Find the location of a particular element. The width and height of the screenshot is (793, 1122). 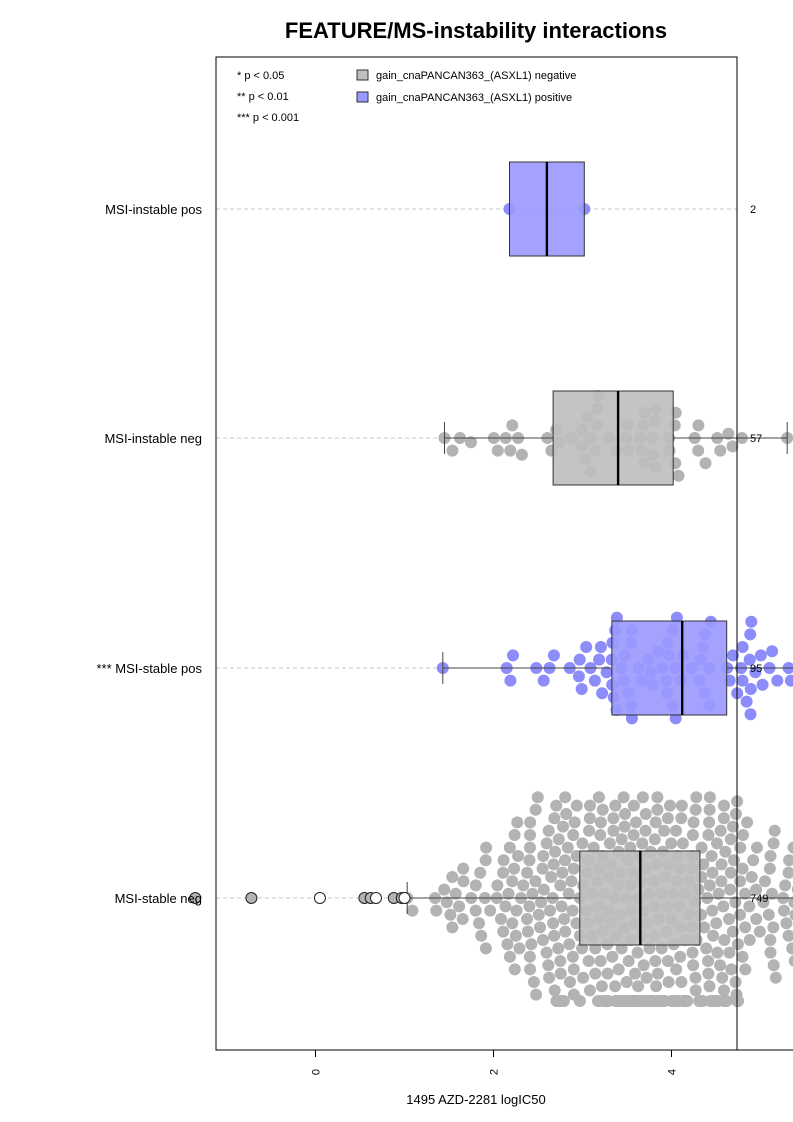

group-label: MSI-instable neg is located at coordinates (153, 438).